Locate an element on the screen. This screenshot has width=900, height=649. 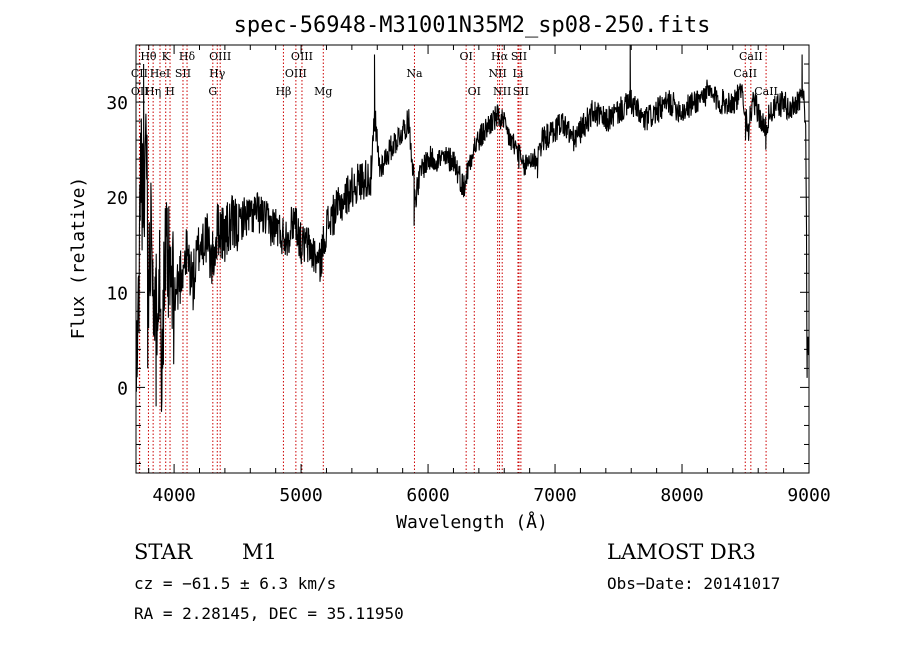
label-hα: Hα is located at coordinates (500, 56).